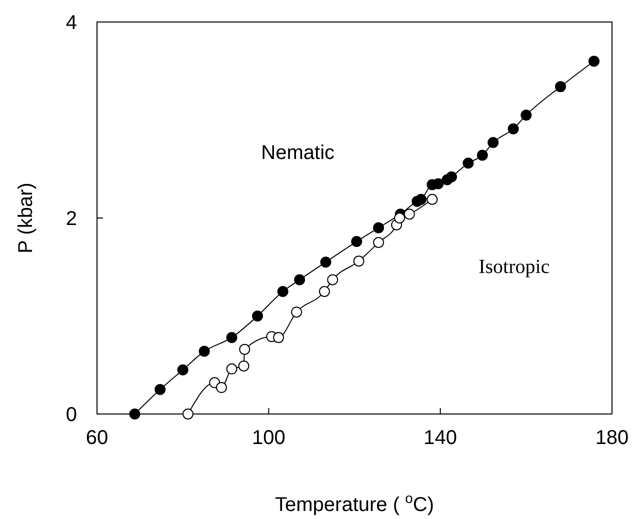 This screenshot has height=519, width=644. What do you see at coordinates (269, 438) in the screenshot?
I see `x-tick-label: 100` at bounding box center [269, 438].